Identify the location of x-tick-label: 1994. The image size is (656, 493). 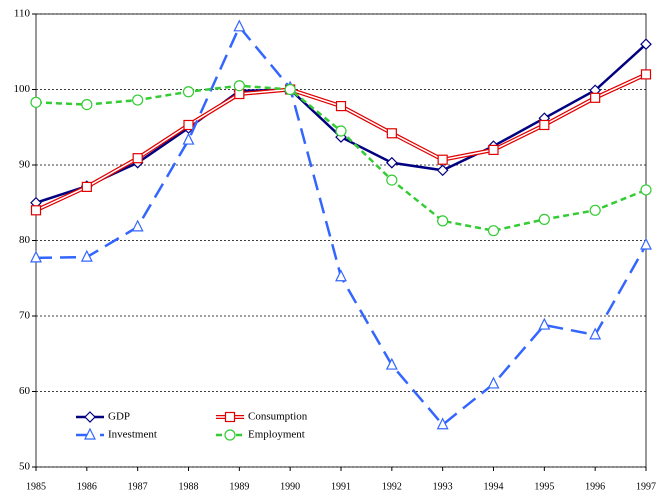
(494, 486).